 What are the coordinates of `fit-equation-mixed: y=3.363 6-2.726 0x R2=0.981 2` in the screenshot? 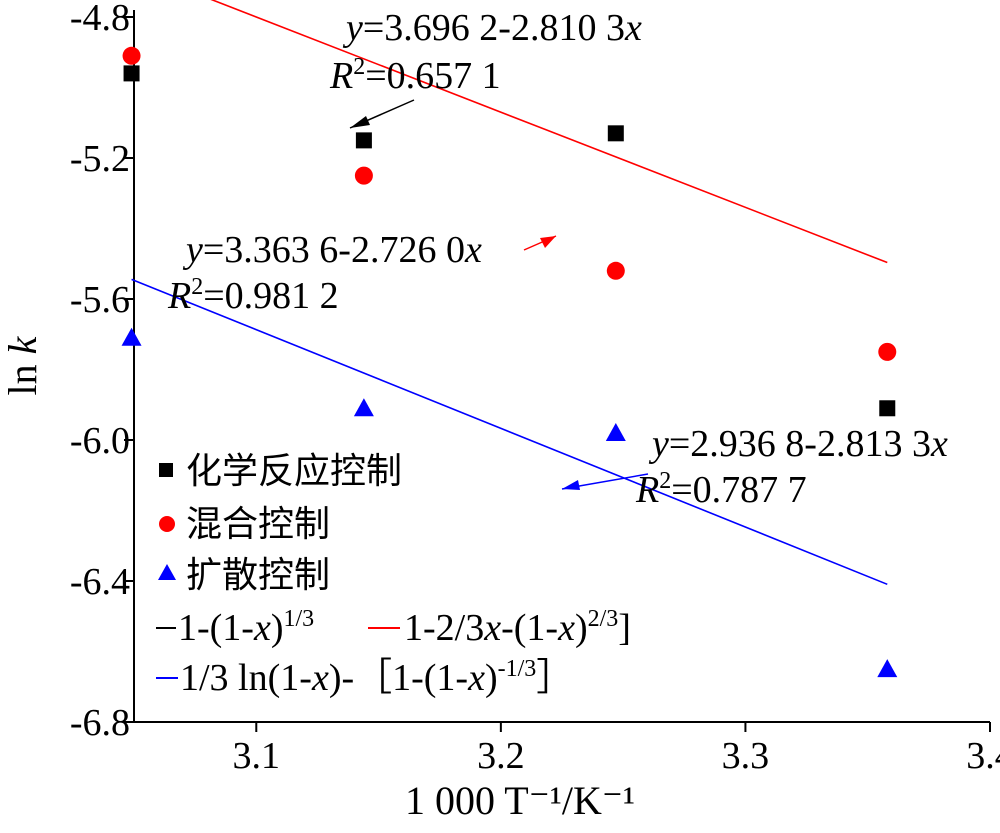 It's located at (362, 273).